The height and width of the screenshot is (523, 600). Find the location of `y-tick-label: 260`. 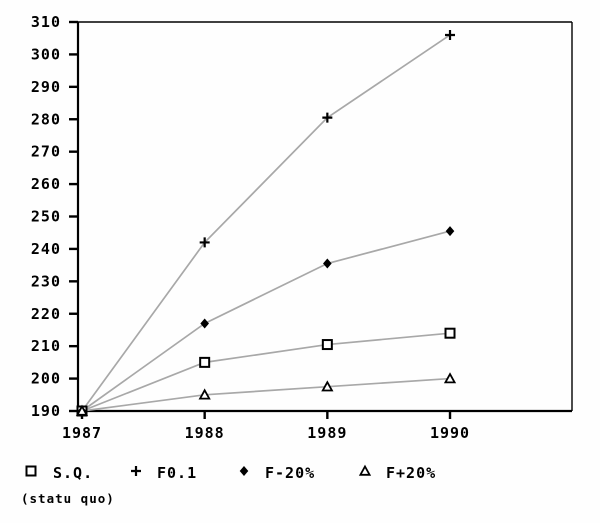

y-tick-label: 260 is located at coordinates (46, 184).